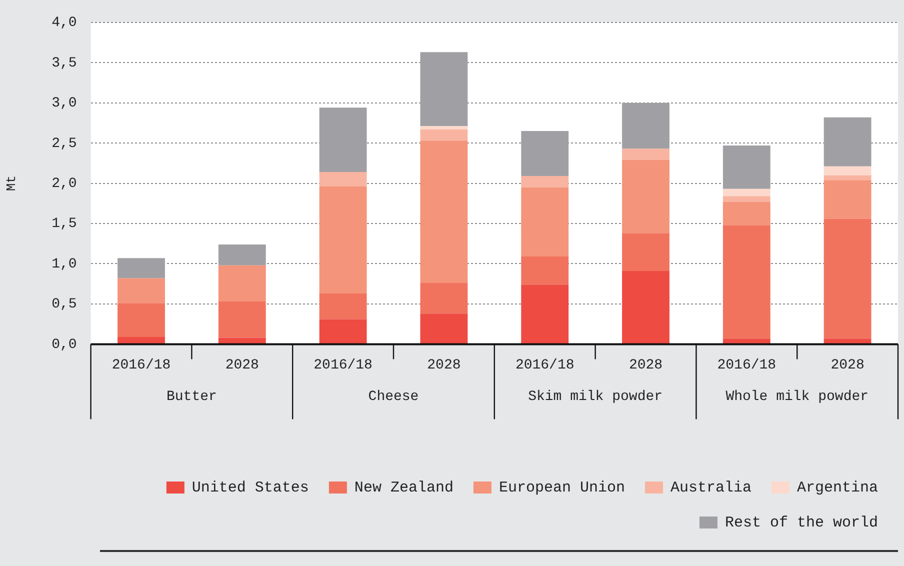 The image size is (904, 566). What do you see at coordinates (12, 183) in the screenshot?
I see `y-axis-title: Mt` at bounding box center [12, 183].